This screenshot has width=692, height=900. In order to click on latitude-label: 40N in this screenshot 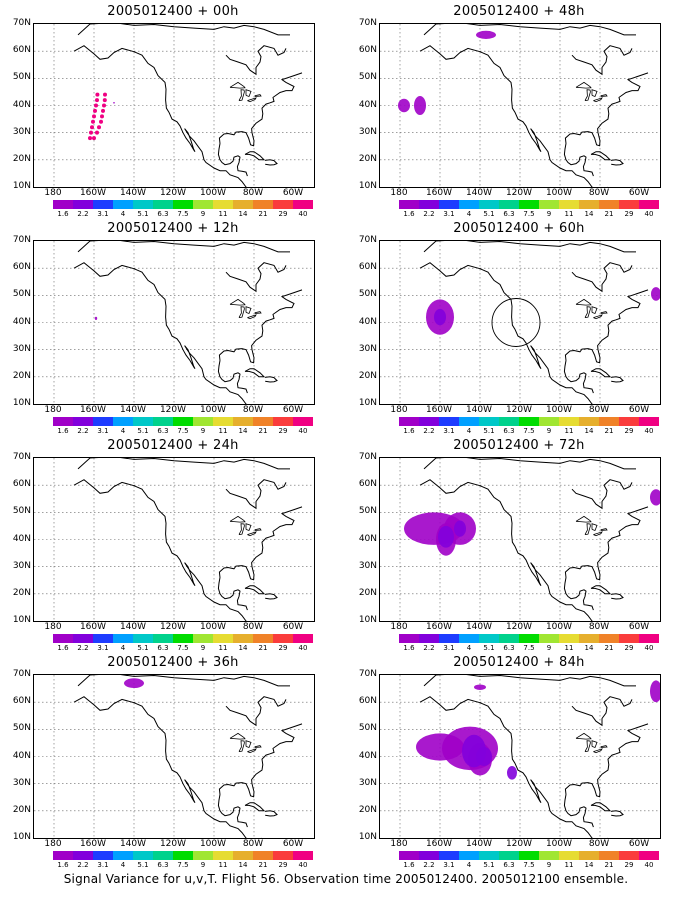, I will do `click(367, 104)`.